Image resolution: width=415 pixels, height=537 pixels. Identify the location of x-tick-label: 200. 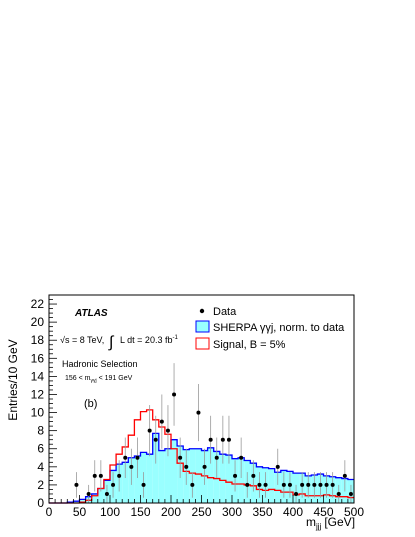
(171, 512).